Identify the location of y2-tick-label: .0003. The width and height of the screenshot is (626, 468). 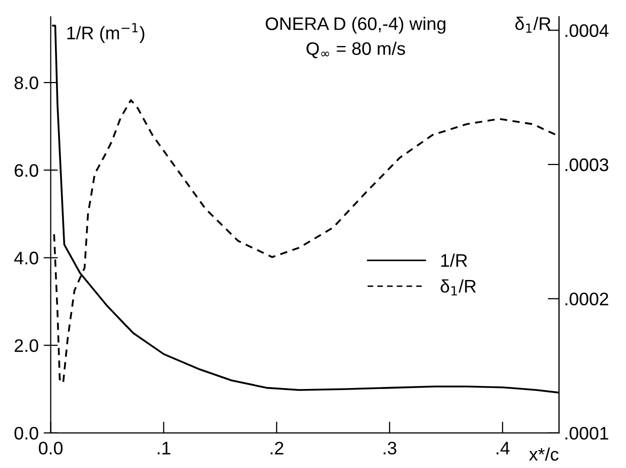
(587, 165).